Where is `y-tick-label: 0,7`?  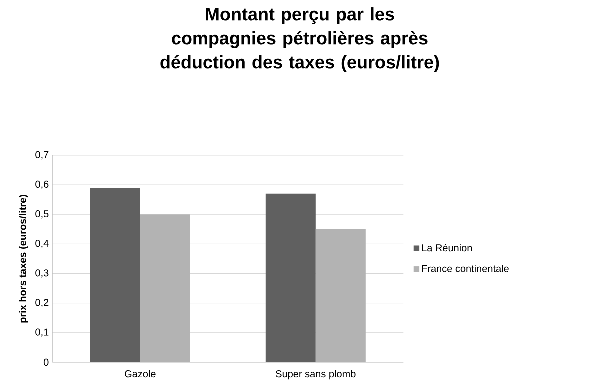
y-tick-label: 0,7 is located at coordinates (42, 155).